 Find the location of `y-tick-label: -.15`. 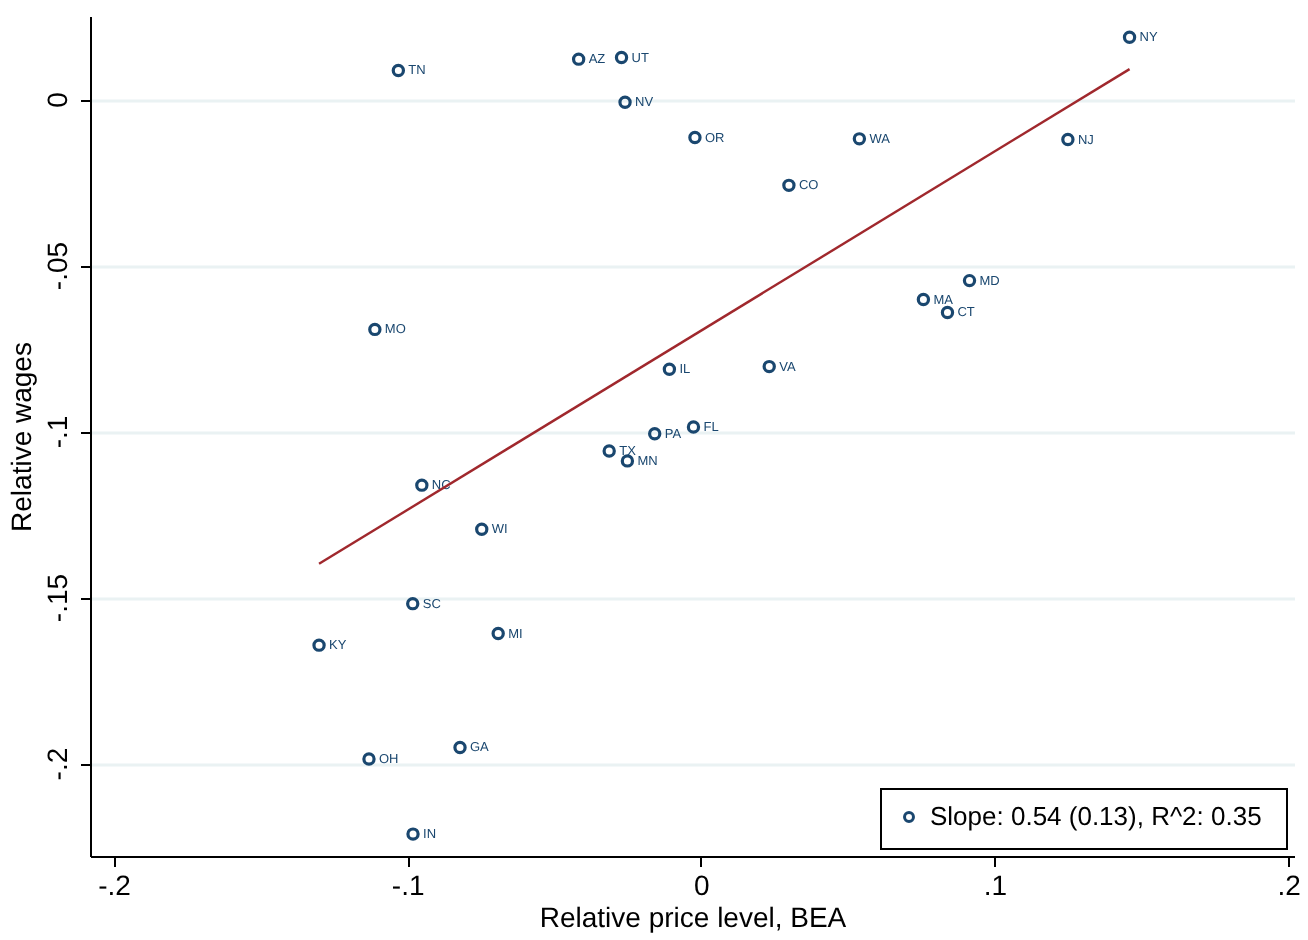

y-tick-label: -.15 is located at coordinates (57, 598).